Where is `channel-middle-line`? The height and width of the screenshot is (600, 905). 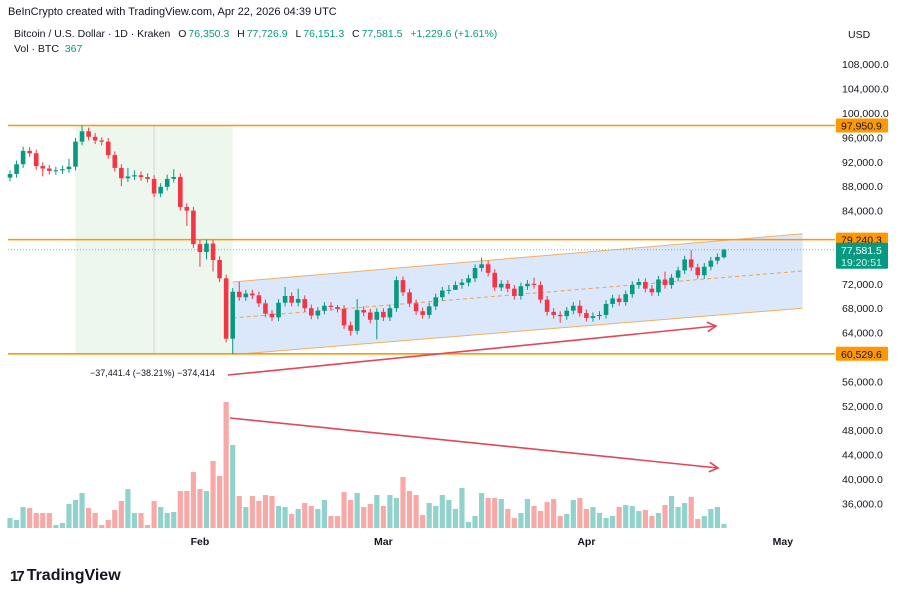
channel-middle-line is located at coordinates (517, 294).